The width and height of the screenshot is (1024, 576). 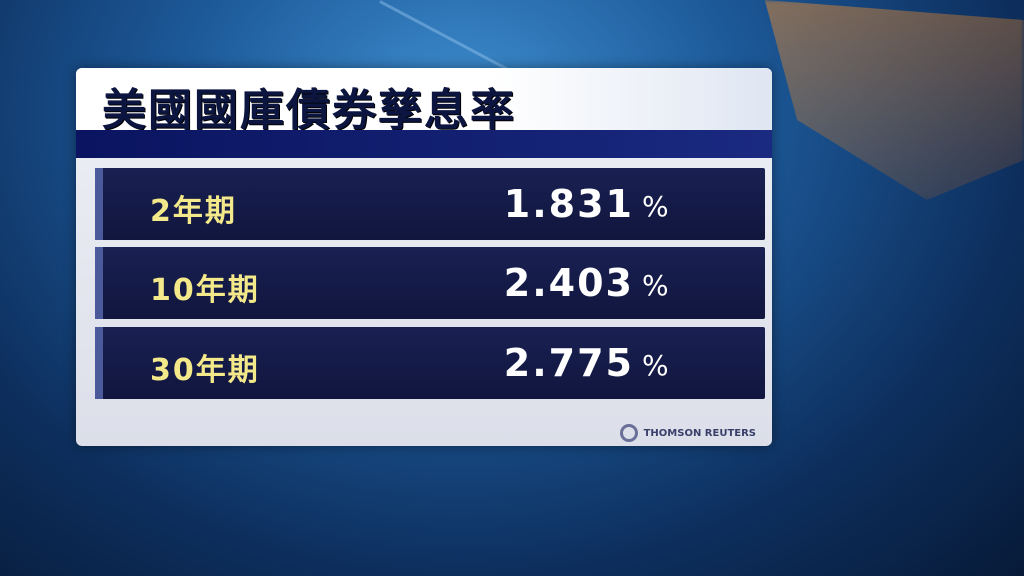 I want to click on yield-value: 2.775, so click(x=568, y=363).